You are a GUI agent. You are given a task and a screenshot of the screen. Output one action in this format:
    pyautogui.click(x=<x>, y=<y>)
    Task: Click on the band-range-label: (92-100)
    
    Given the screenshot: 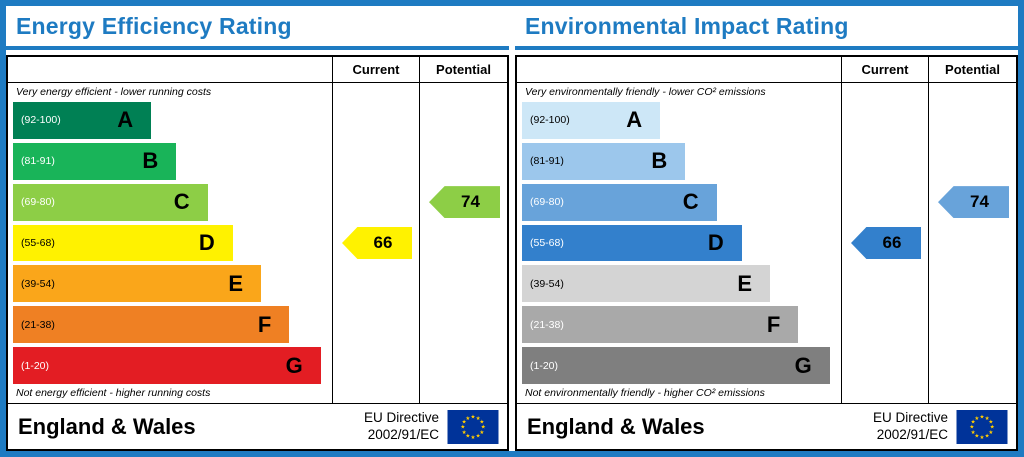 What is the action you would take?
    pyautogui.click(x=550, y=120)
    